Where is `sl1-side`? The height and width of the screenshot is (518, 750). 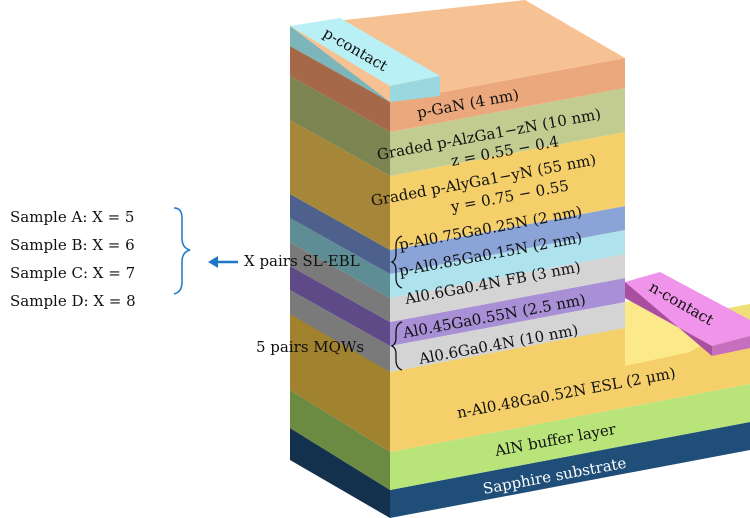
sl1-side is located at coordinates (340, 234).